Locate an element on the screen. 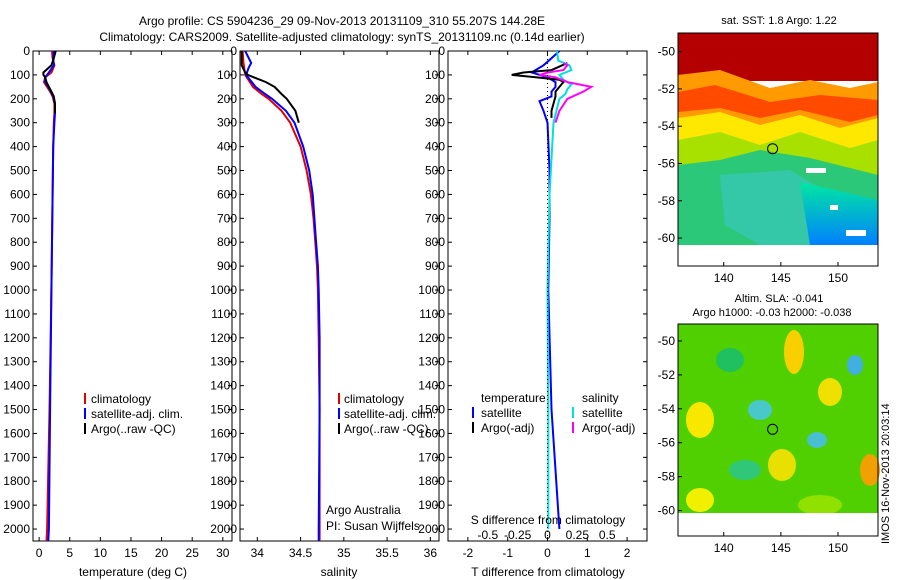  temperature-lines is located at coordinates (49, 296).